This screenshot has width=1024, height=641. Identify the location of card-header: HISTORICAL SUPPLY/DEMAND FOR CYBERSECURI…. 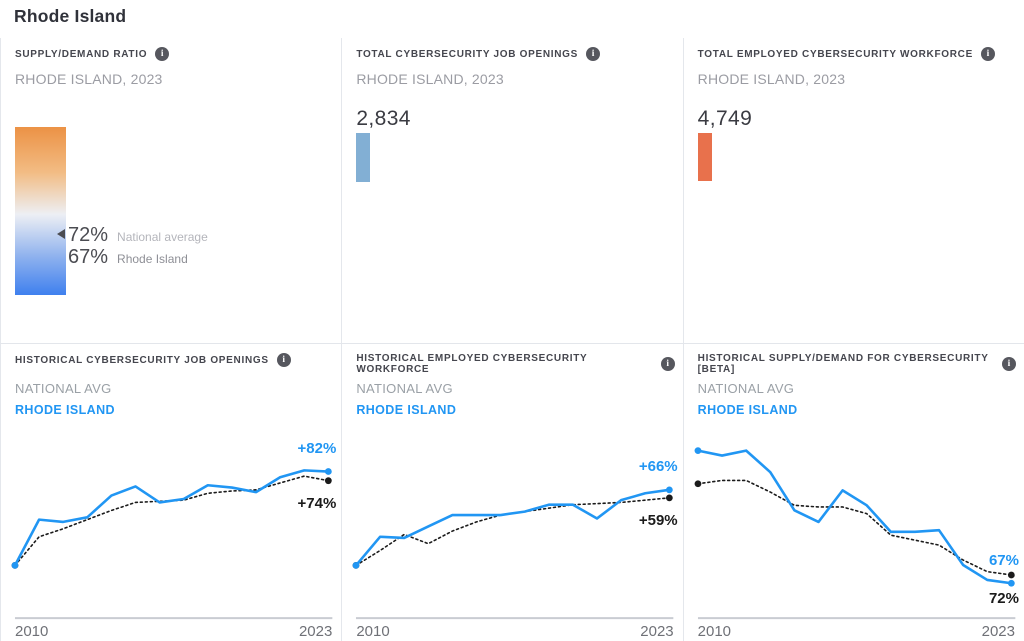
(857, 364).